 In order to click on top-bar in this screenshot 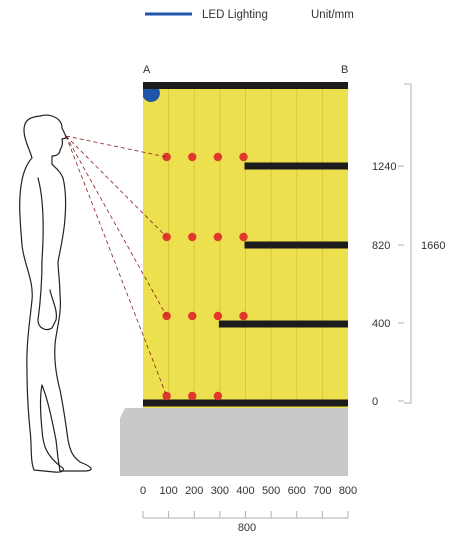, I will do `click(245, 85)`.